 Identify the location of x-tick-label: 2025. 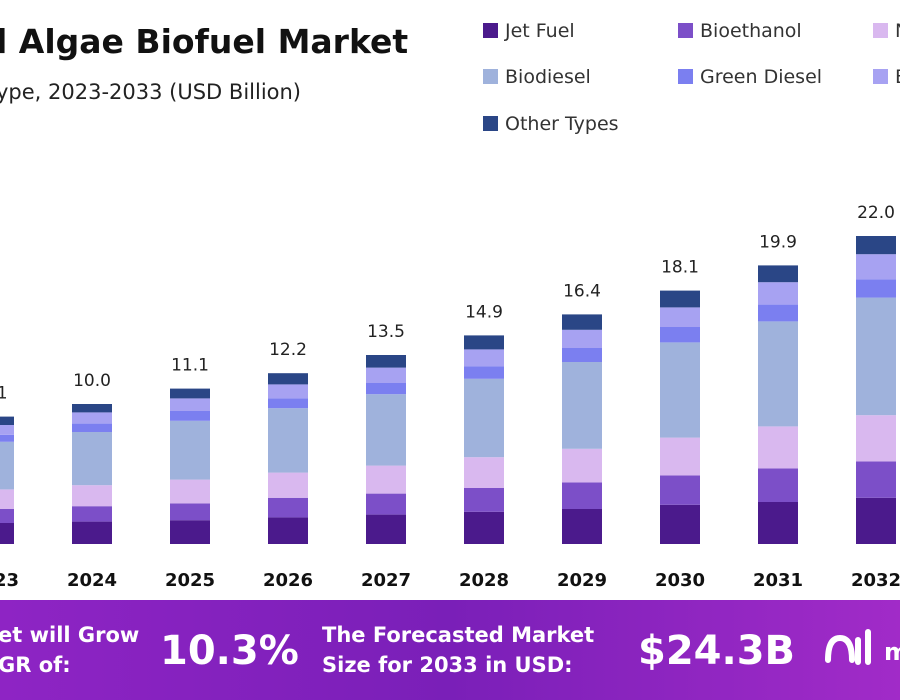
(190, 580).